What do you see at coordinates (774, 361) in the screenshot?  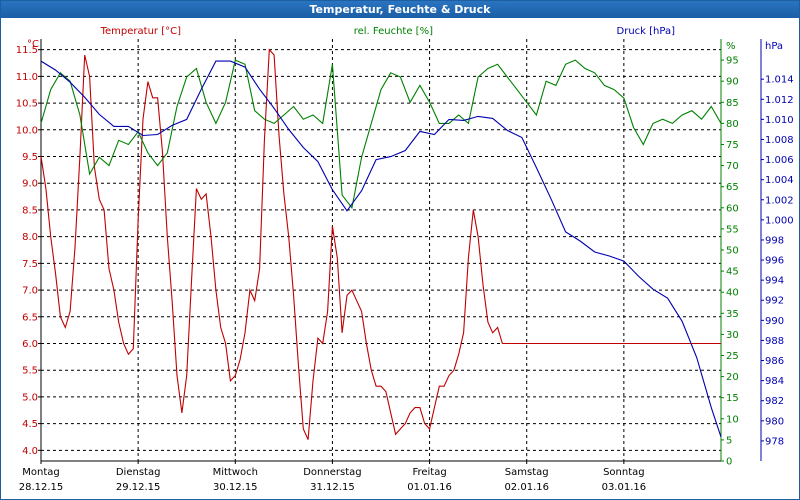 I see `pressure-tick-label: 986` at bounding box center [774, 361].